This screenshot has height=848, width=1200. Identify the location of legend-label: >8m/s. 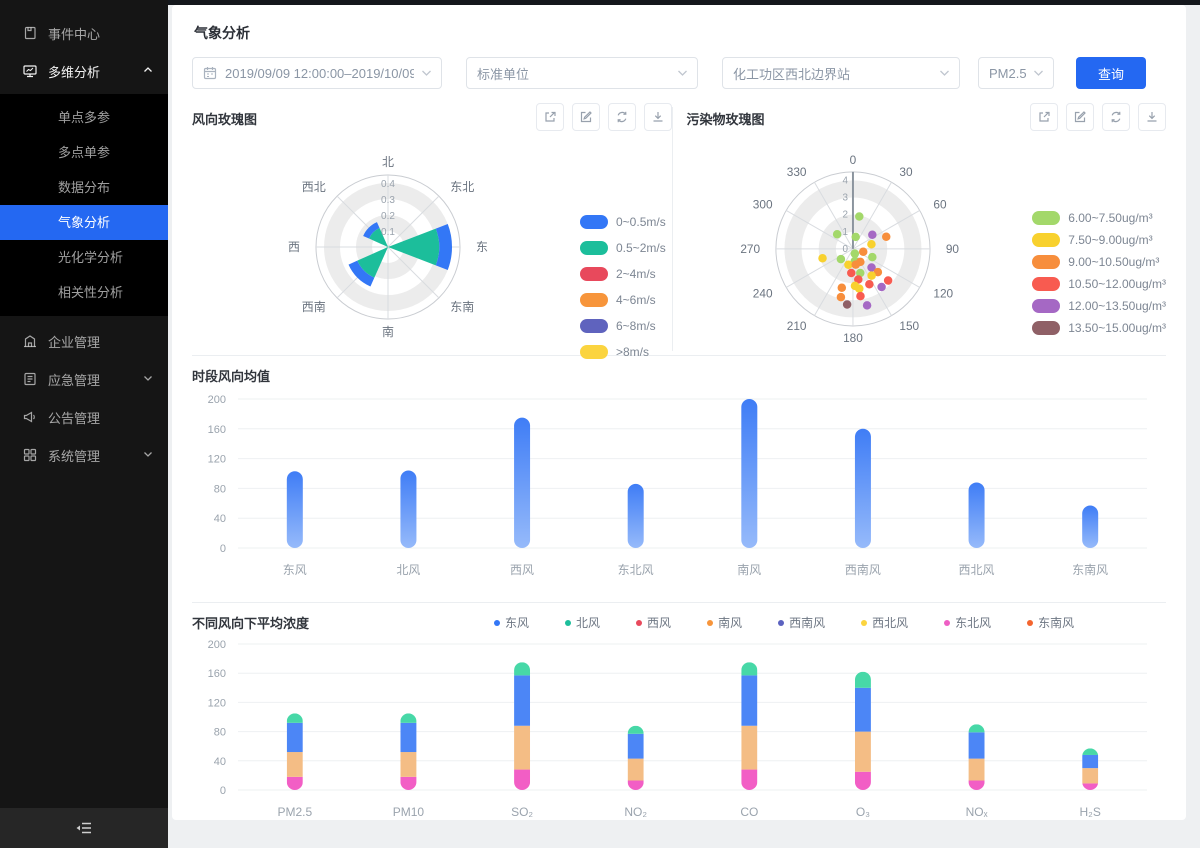
(633, 352).